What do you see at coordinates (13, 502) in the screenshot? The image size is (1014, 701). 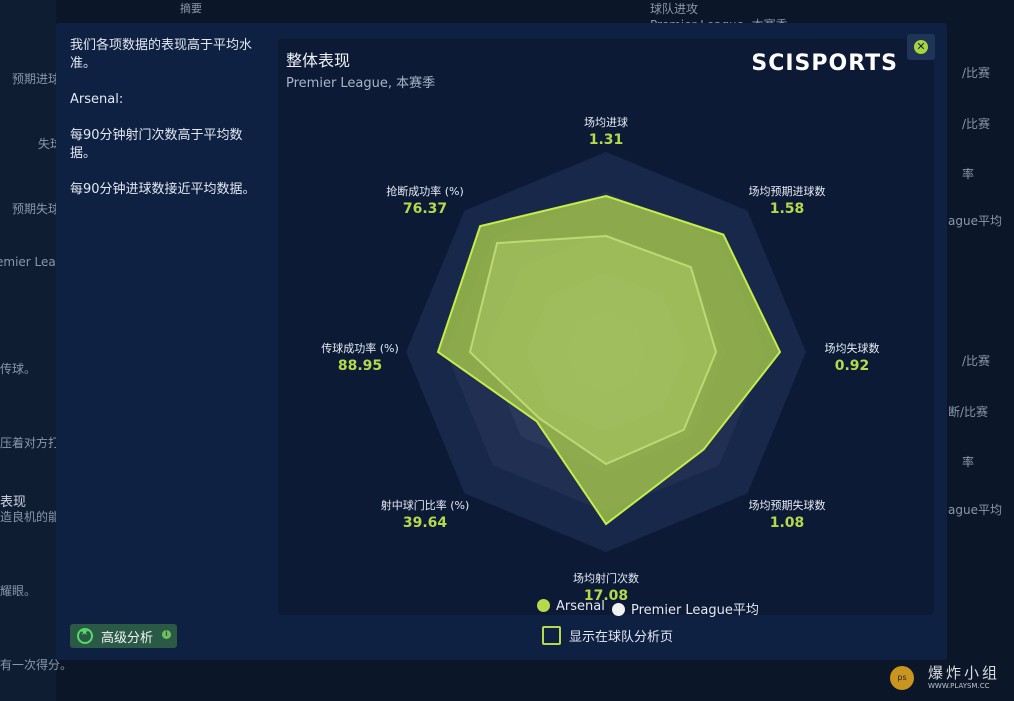 I see `bg-label: 表现` at bounding box center [13, 502].